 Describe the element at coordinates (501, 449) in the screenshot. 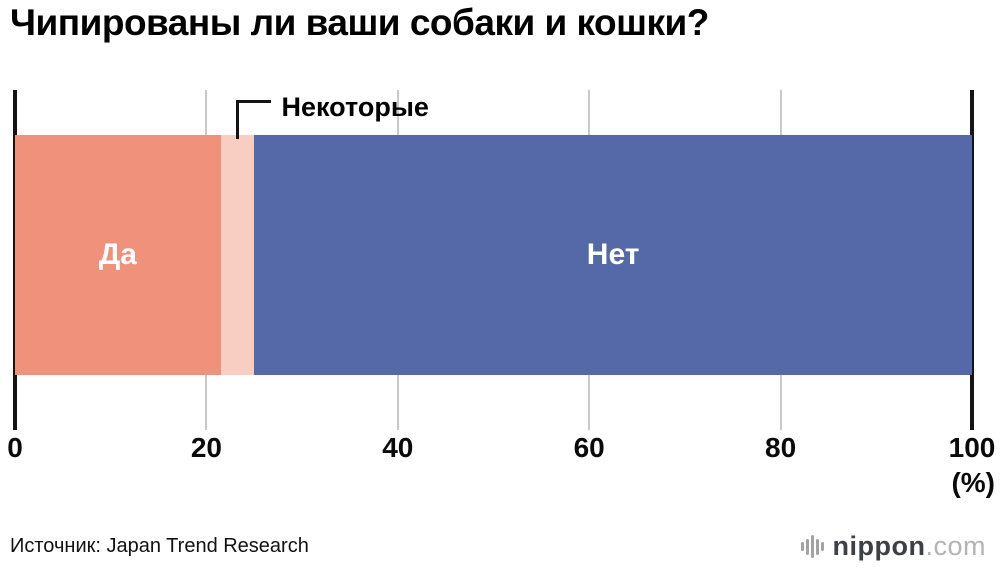

I see `x-axis: 0 20 40 60 80 100` at that location.